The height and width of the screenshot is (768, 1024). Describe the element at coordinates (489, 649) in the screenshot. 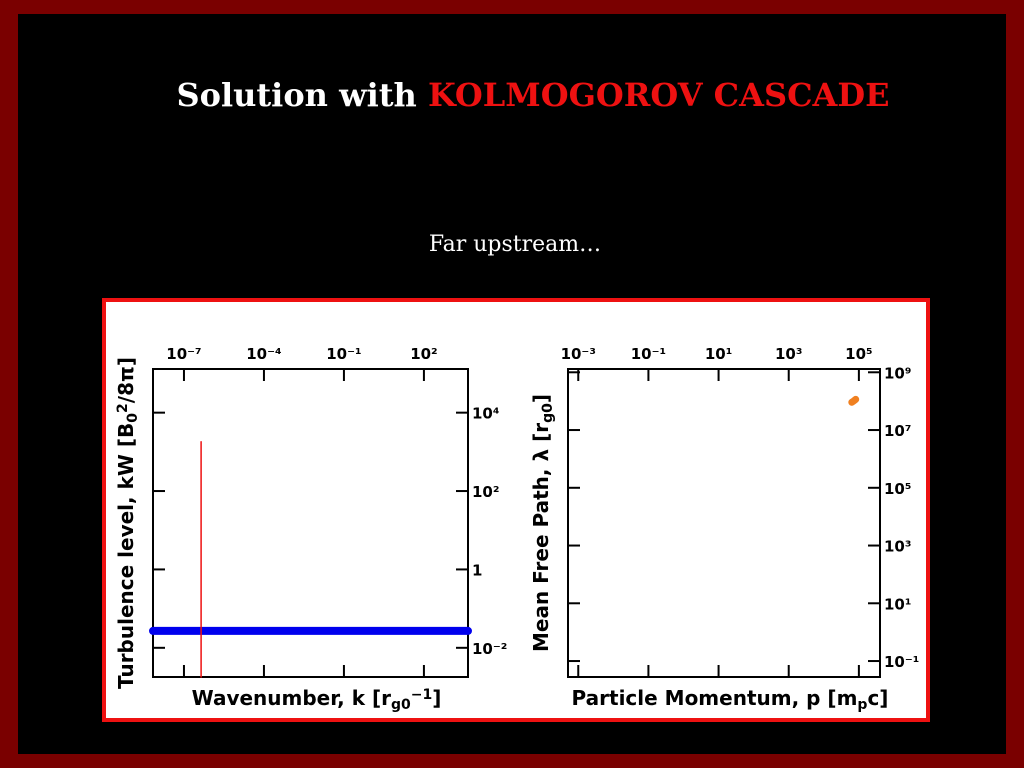

I see `y-tick-label: 10⁻²` at that location.